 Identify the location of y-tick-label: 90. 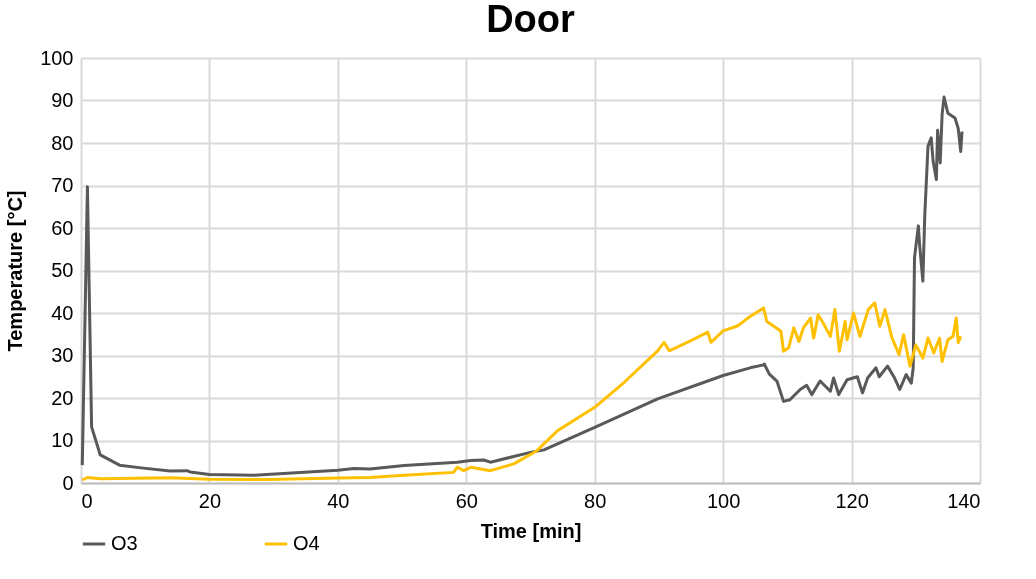
(62, 100).